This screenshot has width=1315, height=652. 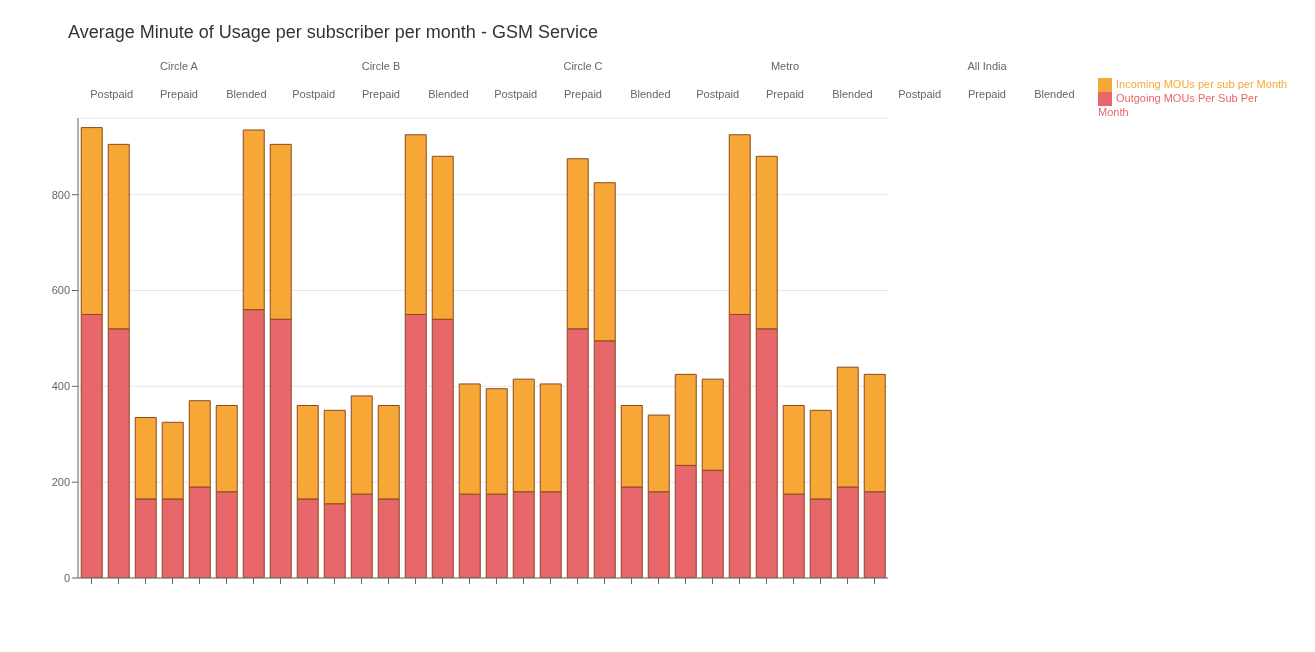 I want to click on legend-label: Outgoing MOUs Per Sub Per Month, so click(x=1178, y=105).